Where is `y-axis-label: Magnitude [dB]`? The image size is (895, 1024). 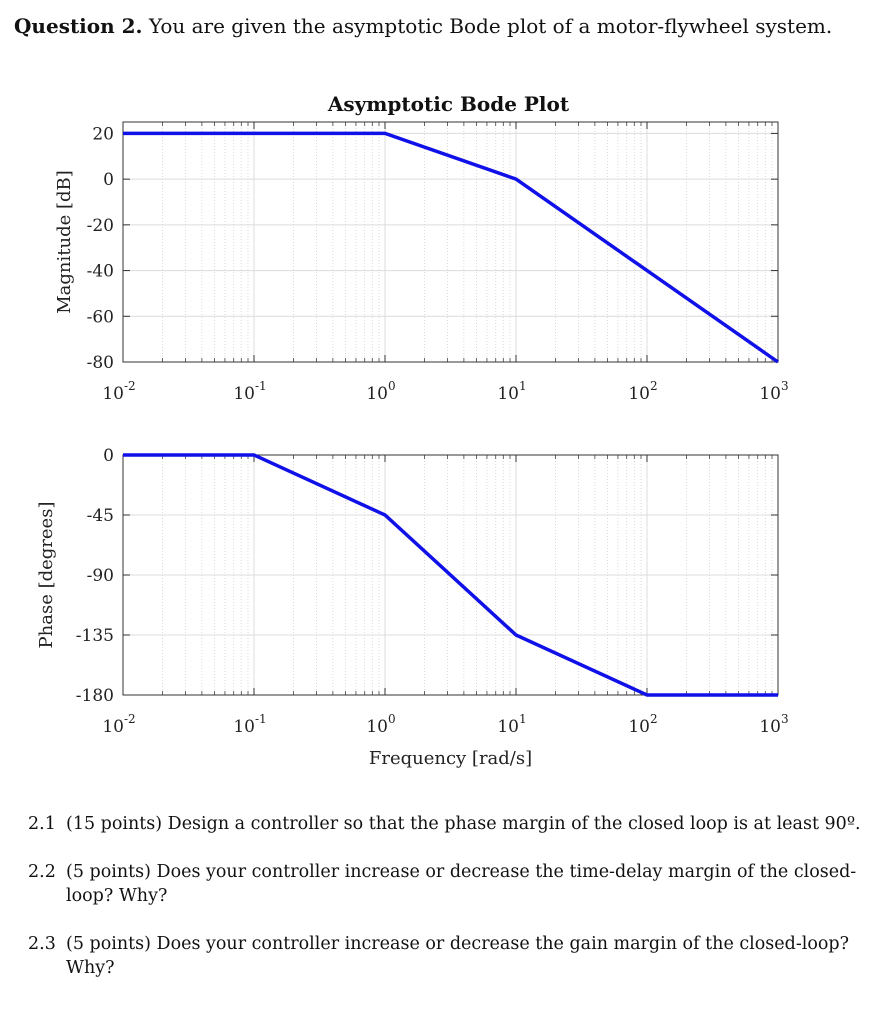 y-axis-label: Magnitude [dB] is located at coordinates (64, 242).